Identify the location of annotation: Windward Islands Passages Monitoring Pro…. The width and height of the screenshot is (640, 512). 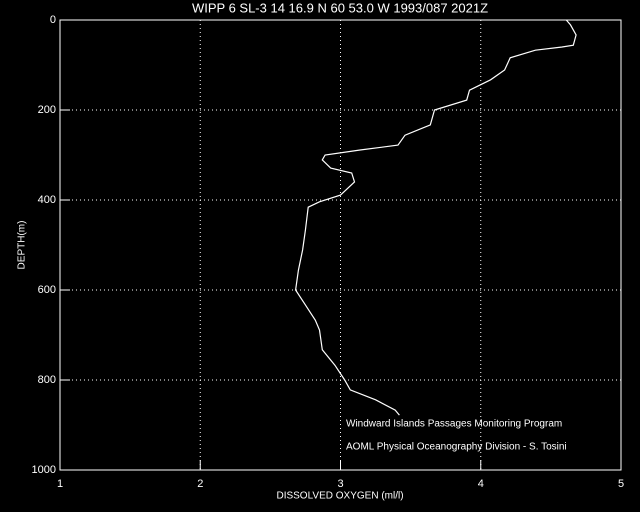
(454, 424).